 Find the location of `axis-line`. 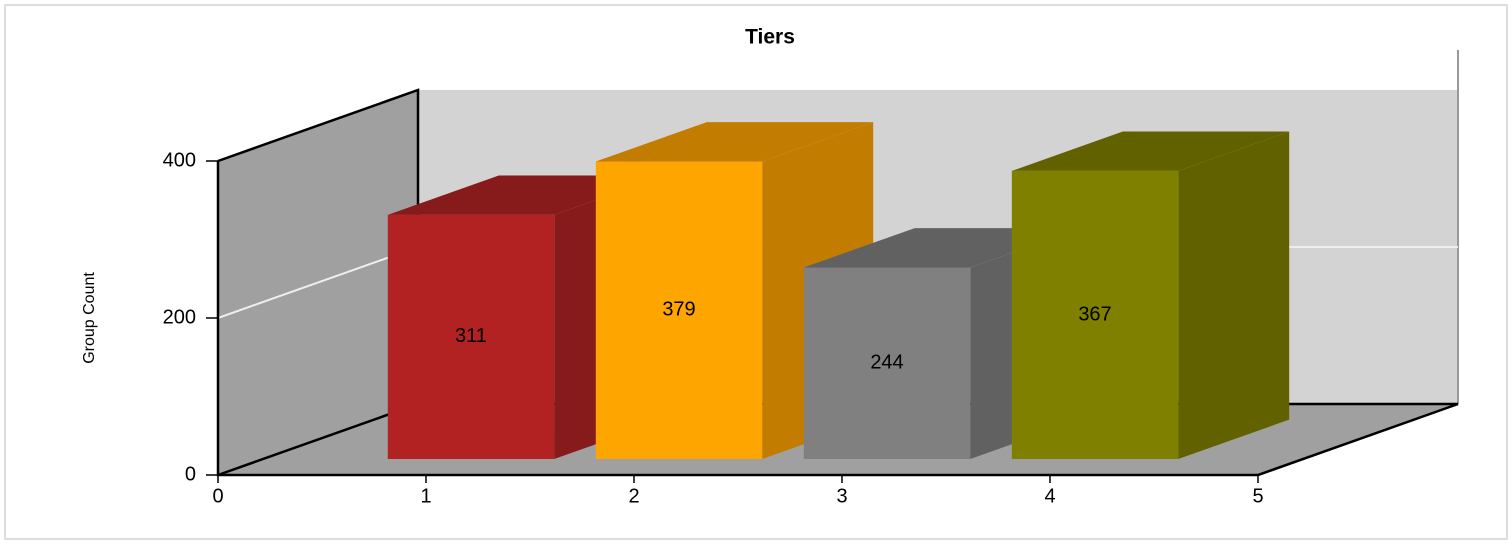

axis-line is located at coordinates (318, 439).